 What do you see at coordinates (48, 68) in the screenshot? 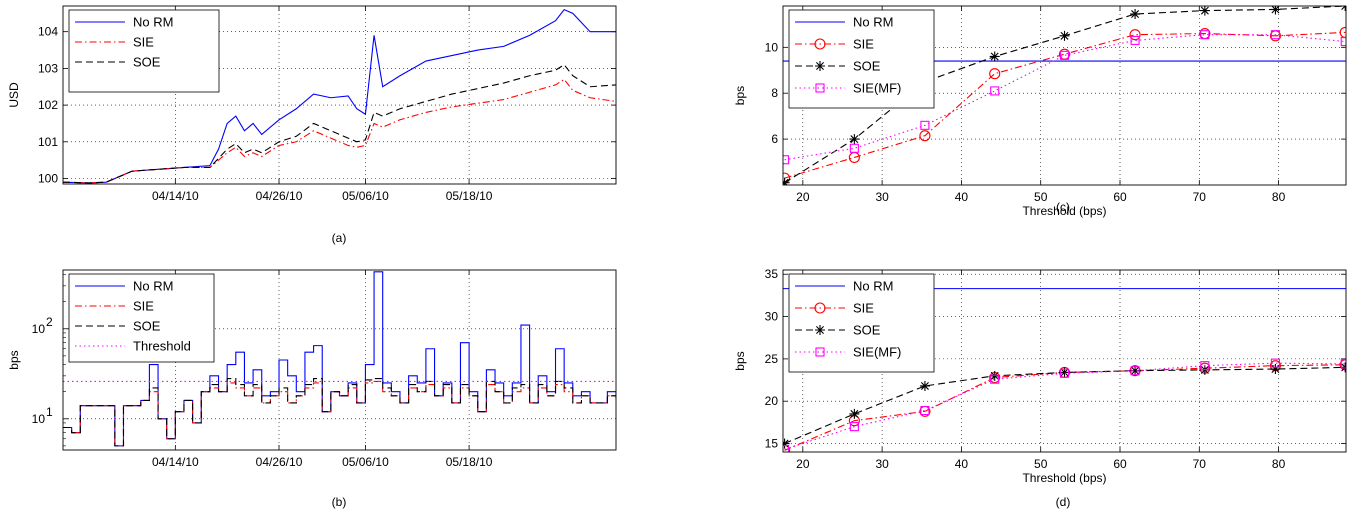
I see `y-tick-label: 103` at bounding box center [48, 68].